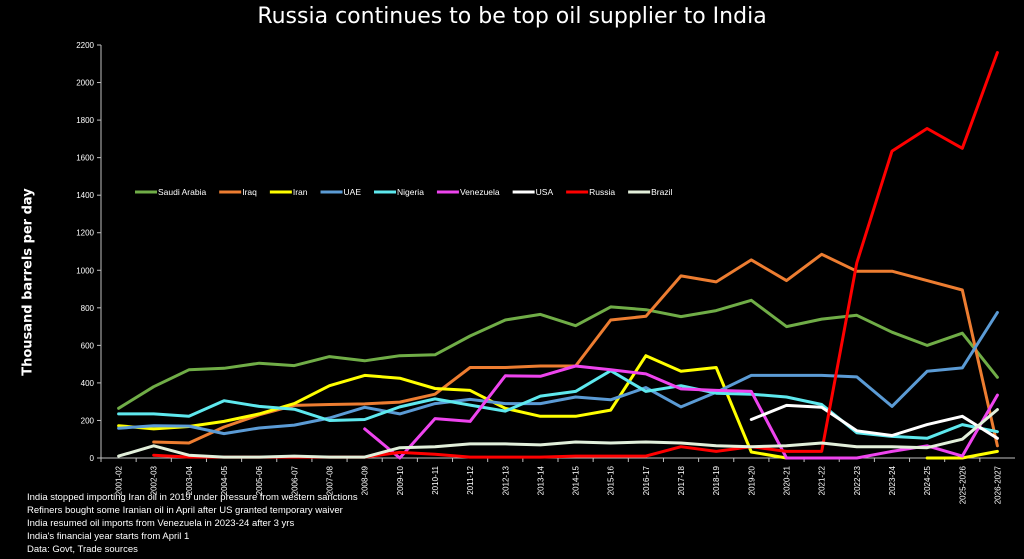 Image resolution: width=1024 pixels, height=559 pixels. Describe the element at coordinates (189, 480) in the screenshot. I see `x-tick-label: 2003-04` at that location.